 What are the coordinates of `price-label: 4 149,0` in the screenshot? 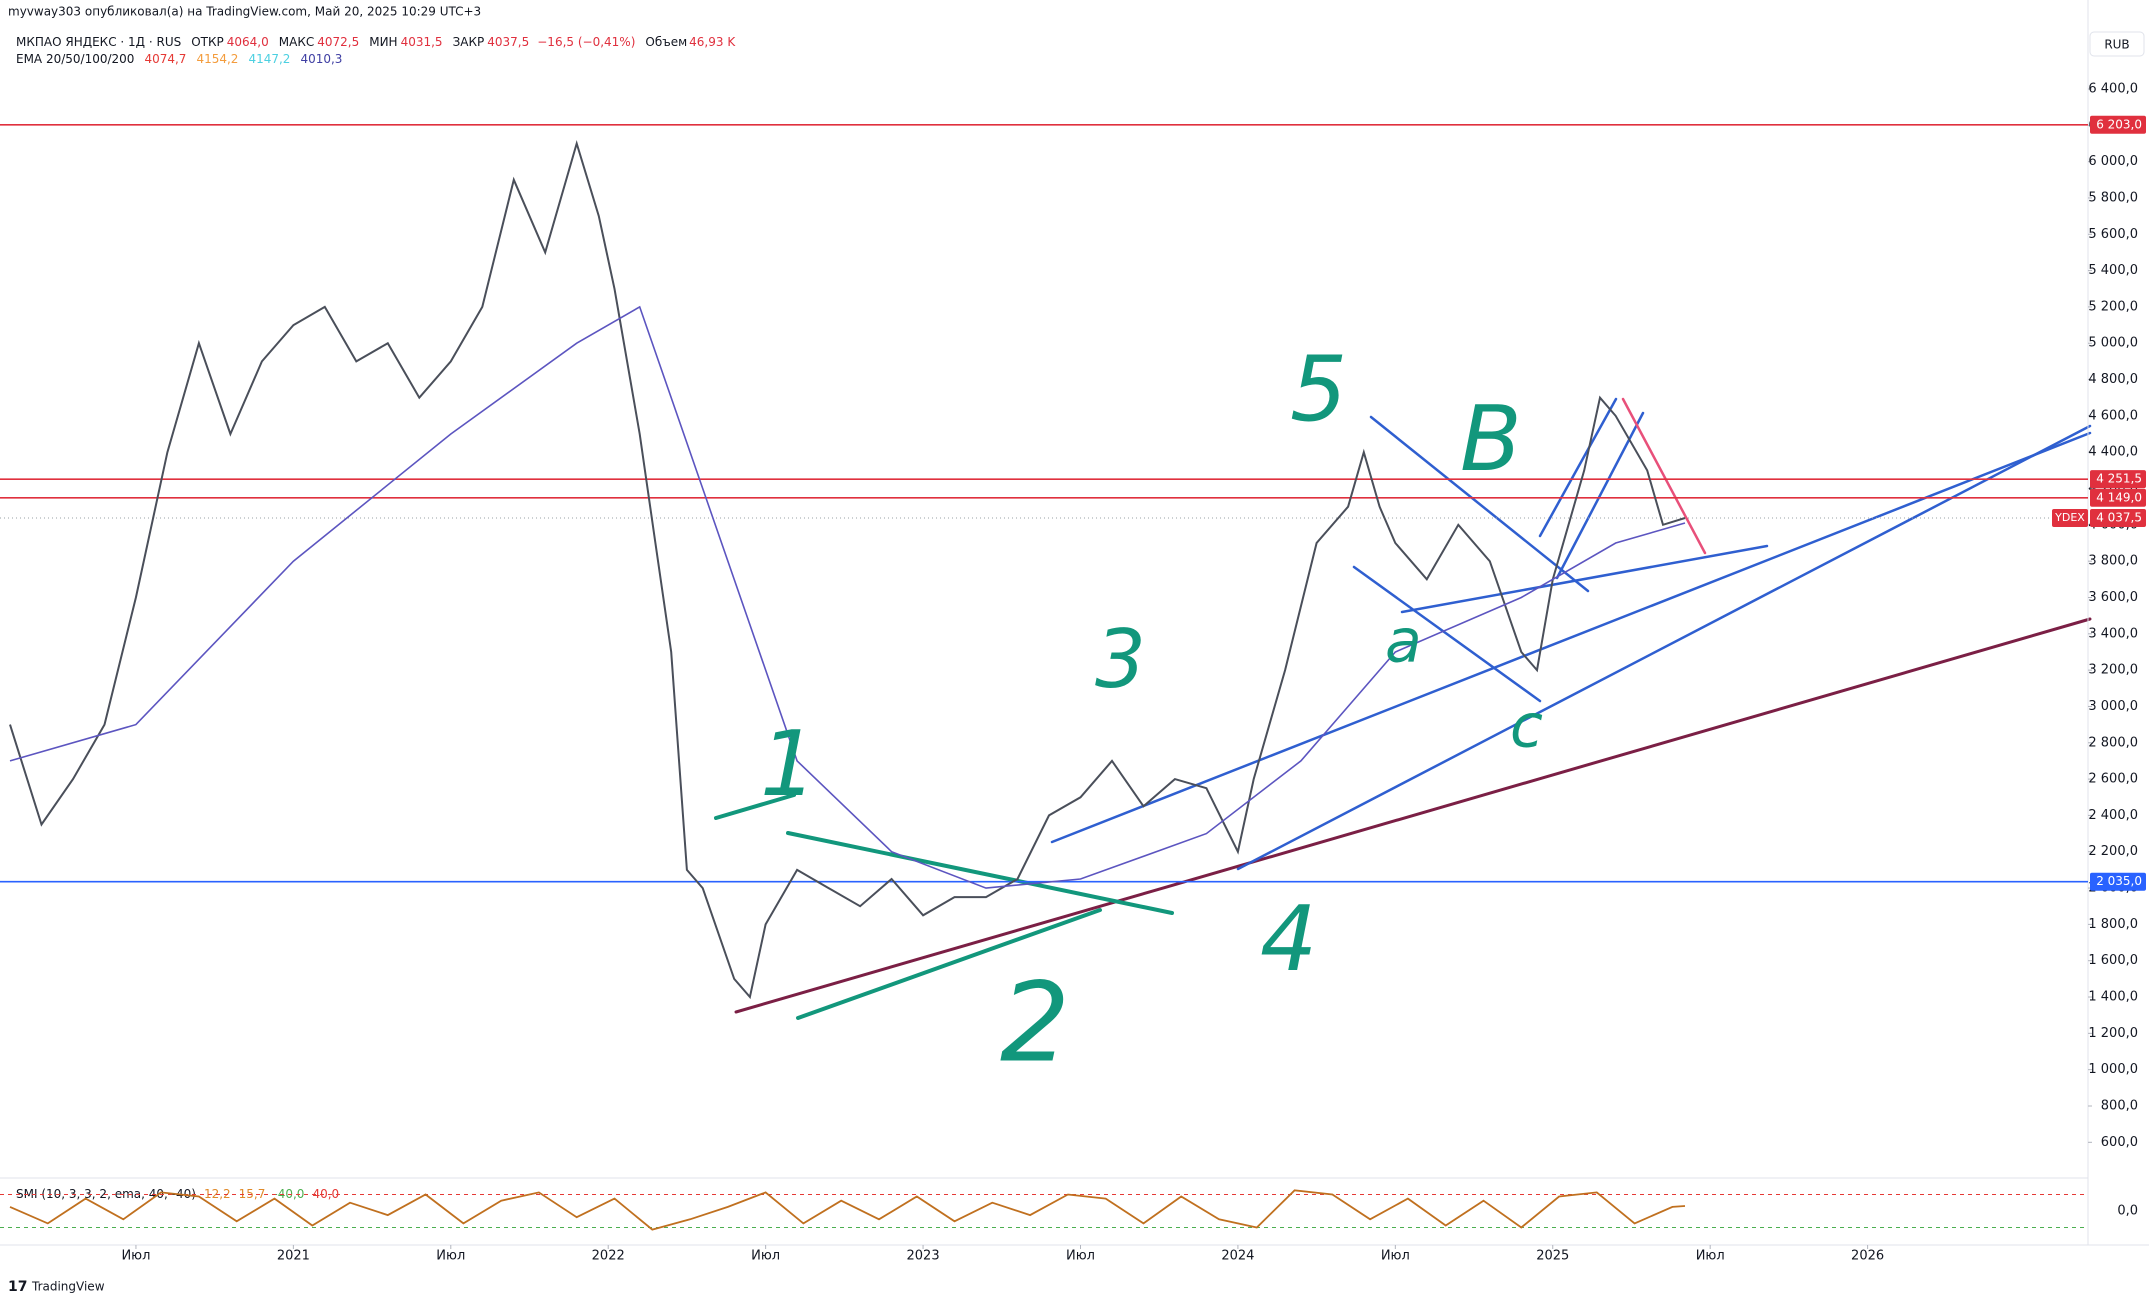 It's located at (2119, 497).